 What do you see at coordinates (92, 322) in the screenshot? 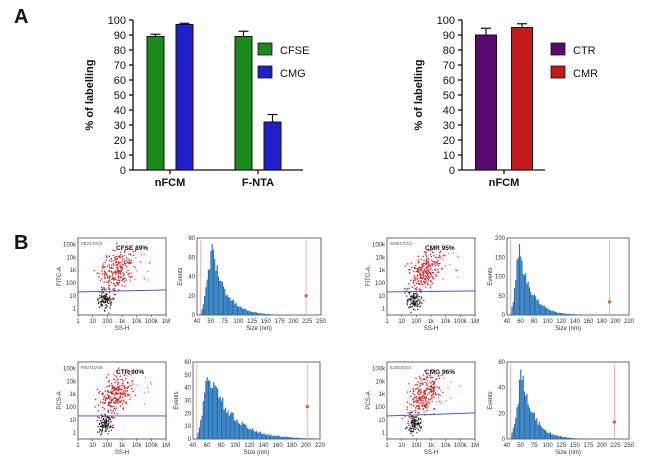
I see `x-tick-label: 10` at bounding box center [92, 322].